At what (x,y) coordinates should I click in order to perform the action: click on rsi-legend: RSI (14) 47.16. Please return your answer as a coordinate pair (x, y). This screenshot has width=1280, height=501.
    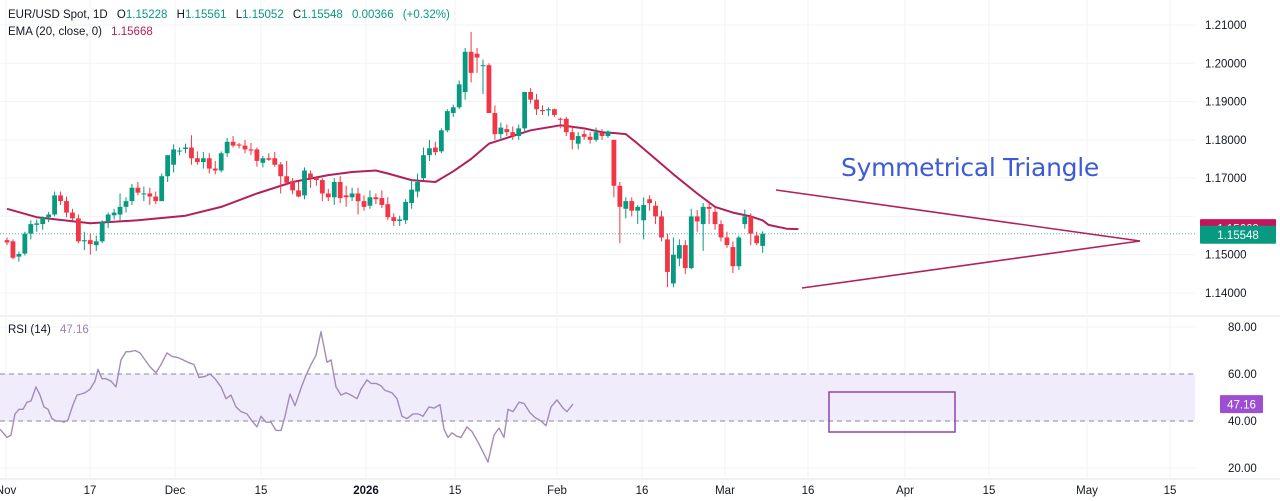
    Looking at the image, I should click on (51, 330).